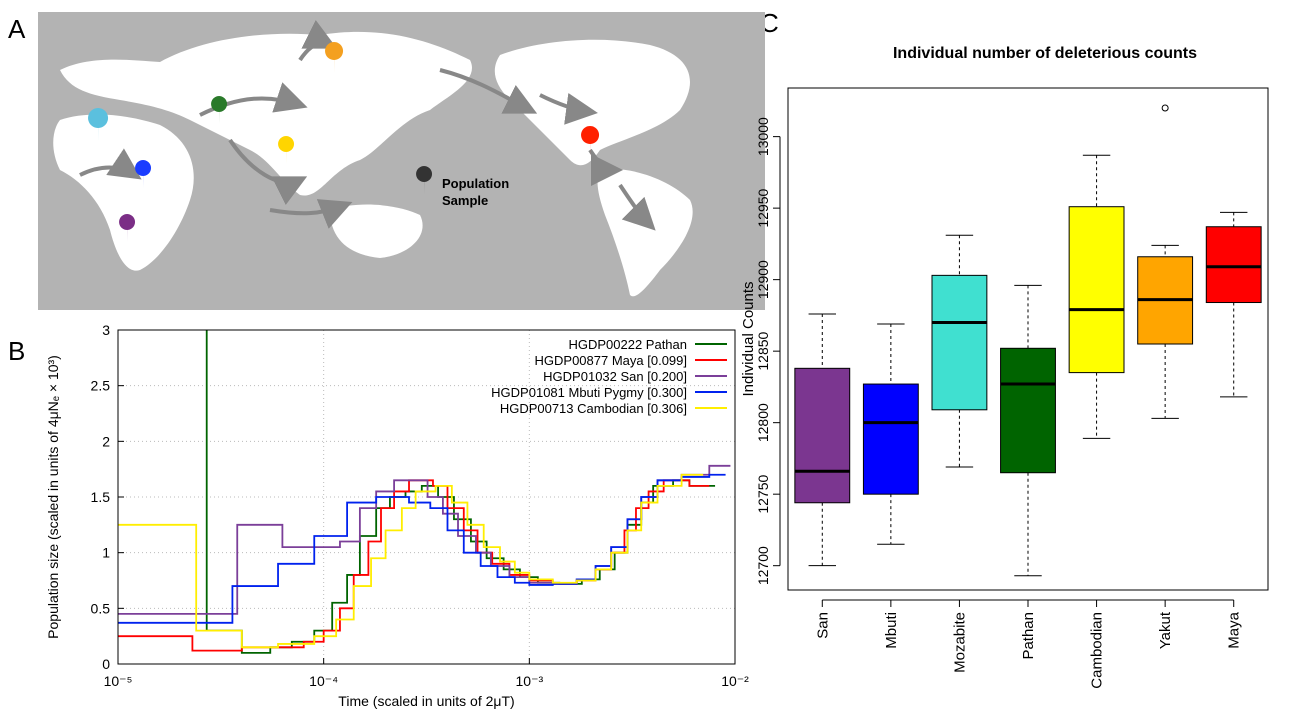 The width and height of the screenshot is (1289, 711). What do you see at coordinates (101, 497) in the screenshot?
I see `y-tick-label: 1.5` at bounding box center [101, 497].